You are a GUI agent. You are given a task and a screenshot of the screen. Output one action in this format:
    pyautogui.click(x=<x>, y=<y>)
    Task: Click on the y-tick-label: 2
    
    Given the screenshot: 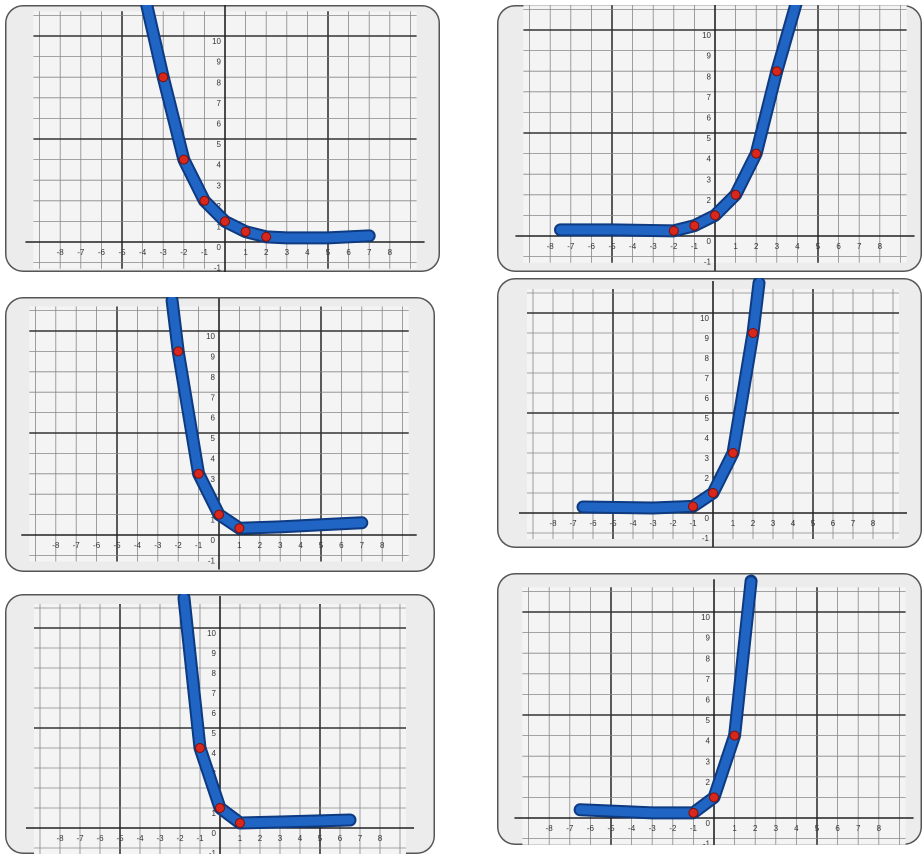 What is the action you would take?
    pyautogui.click(x=708, y=782)
    